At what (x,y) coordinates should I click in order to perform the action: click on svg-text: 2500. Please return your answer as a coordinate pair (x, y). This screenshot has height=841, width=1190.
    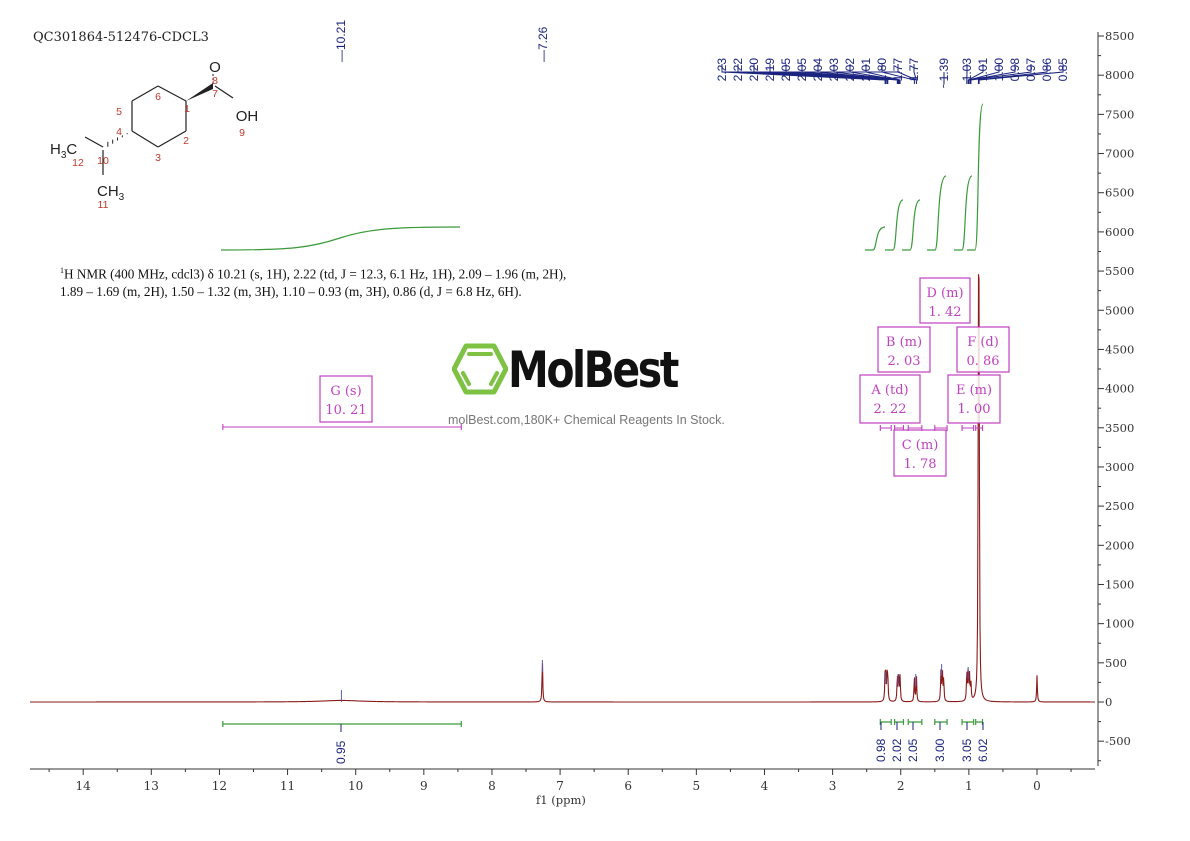
    Looking at the image, I should click on (1119, 506).